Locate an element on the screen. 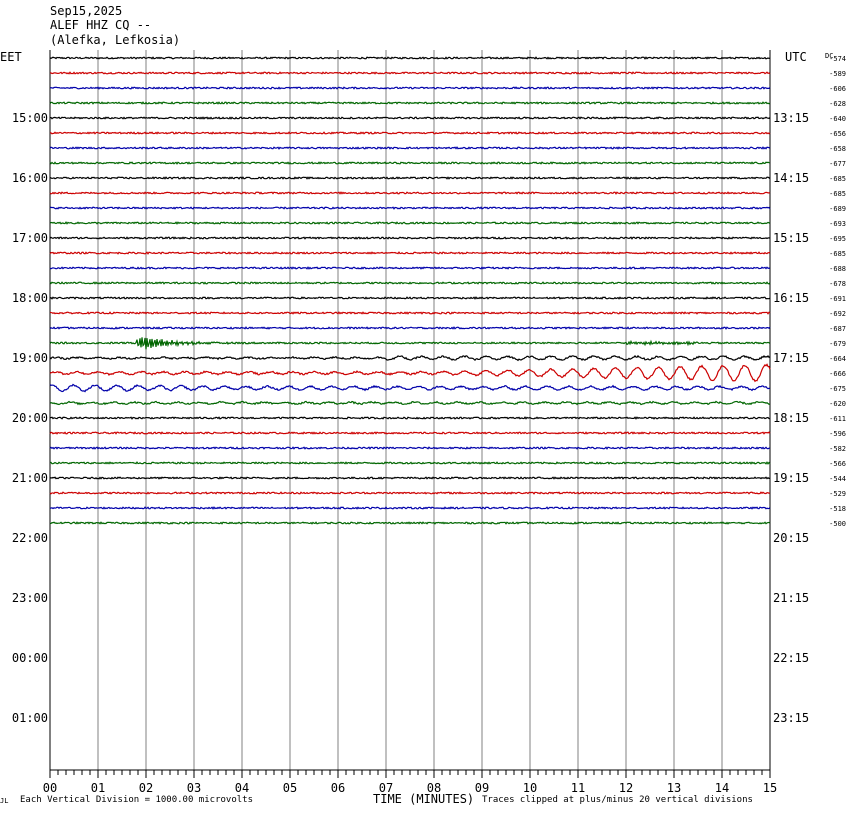 The height and width of the screenshot is (814, 850). x-tick-label: 06 is located at coordinates (338, 788).